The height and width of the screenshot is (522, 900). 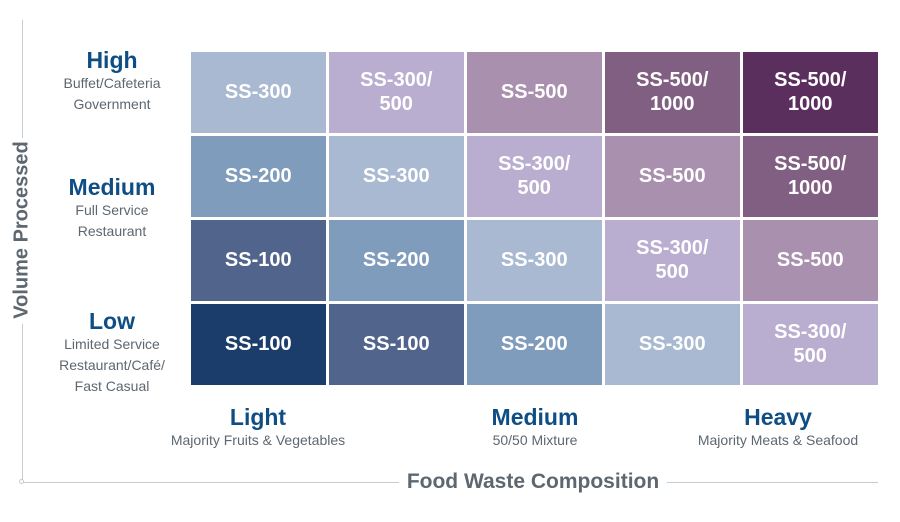 What do you see at coordinates (778, 440) in the screenshot?
I see `column-desc: Majority Meats & Seafood` at bounding box center [778, 440].